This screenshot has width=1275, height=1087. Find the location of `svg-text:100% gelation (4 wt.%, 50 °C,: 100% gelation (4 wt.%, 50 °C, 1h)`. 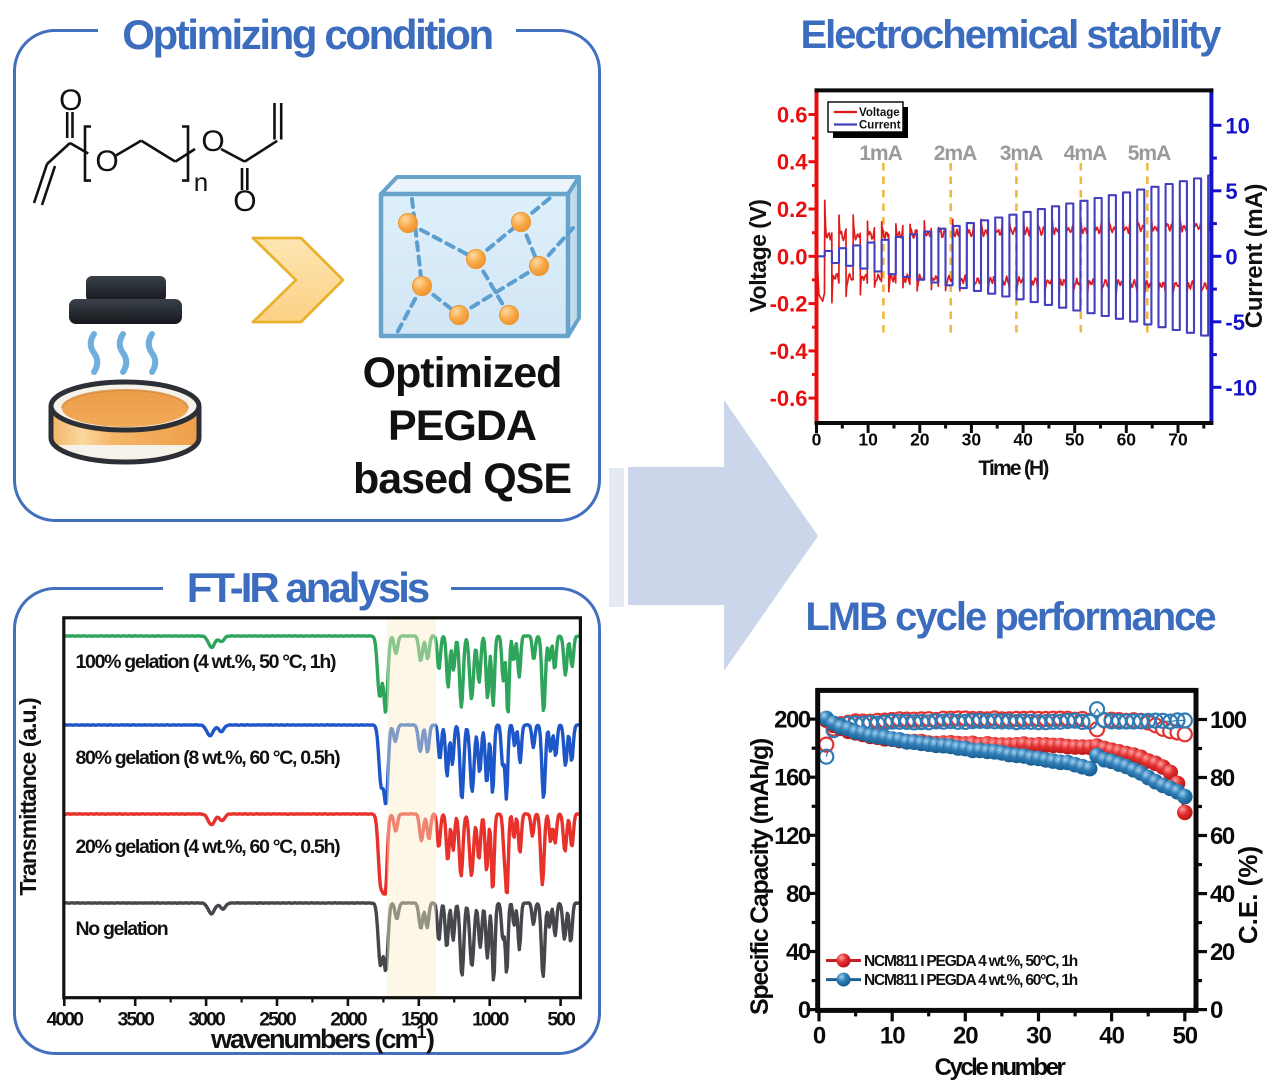

svg-text:100% gelation (4 wt.%, 50 °C,: 100% gelation (4 wt.%, 50 °C, 1h) is located at coordinates (206, 662).